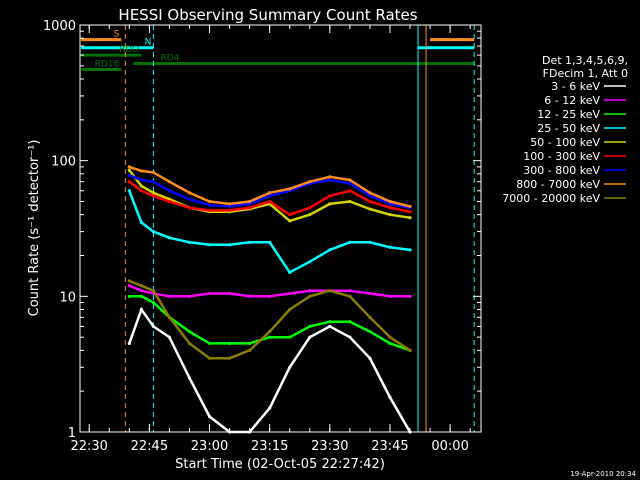  What do you see at coordinates (88, 446) in the screenshot?
I see `x-tick-label: 22:30` at bounding box center [88, 446].